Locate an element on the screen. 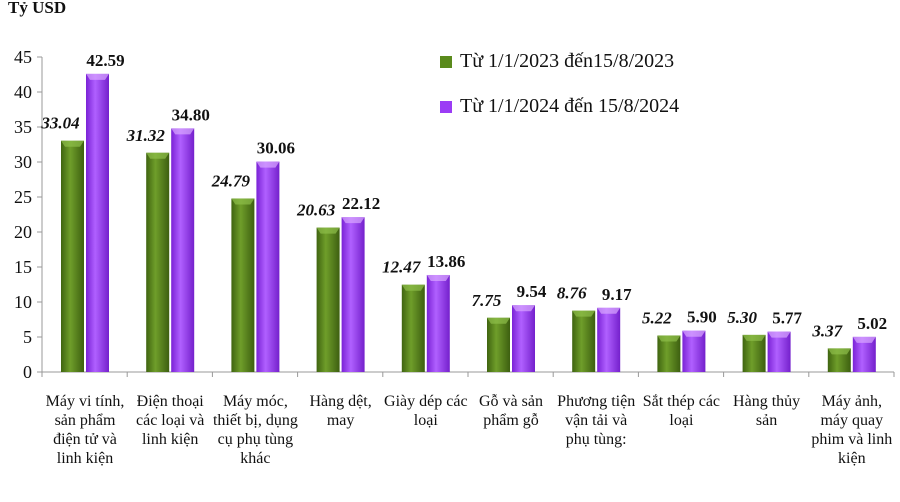  x-category-label: Sắt thép các loại is located at coordinates (681, 411).